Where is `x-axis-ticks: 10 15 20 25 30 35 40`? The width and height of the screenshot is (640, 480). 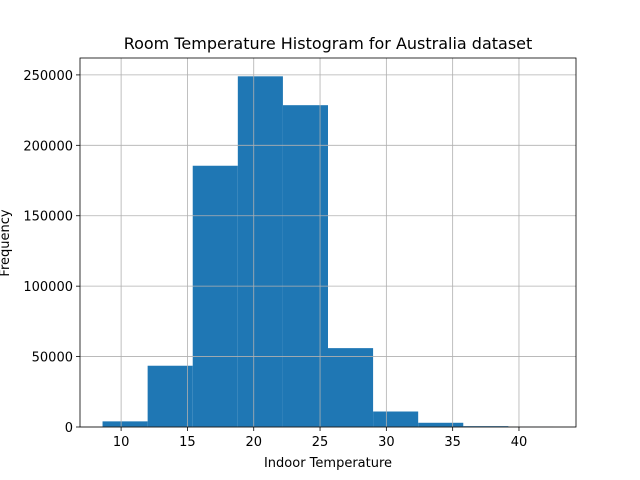 x-axis-ticks: 10 15 20 25 30 35 40 is located at coordinates (320, 438).